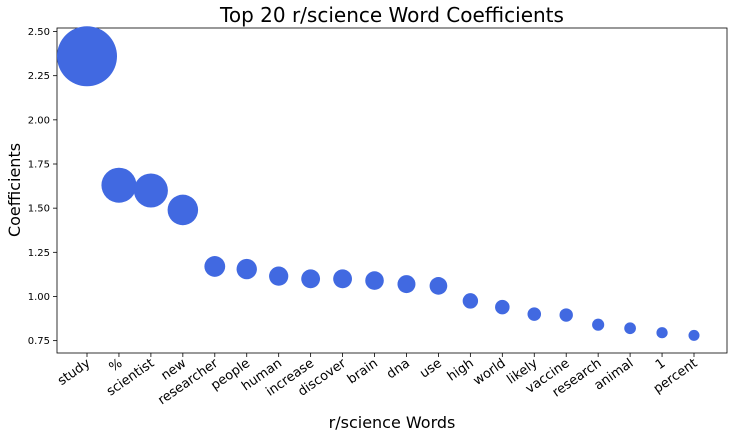 The image size is (735, 438). I want to click on x-tick-label: use, so click(430, 368).